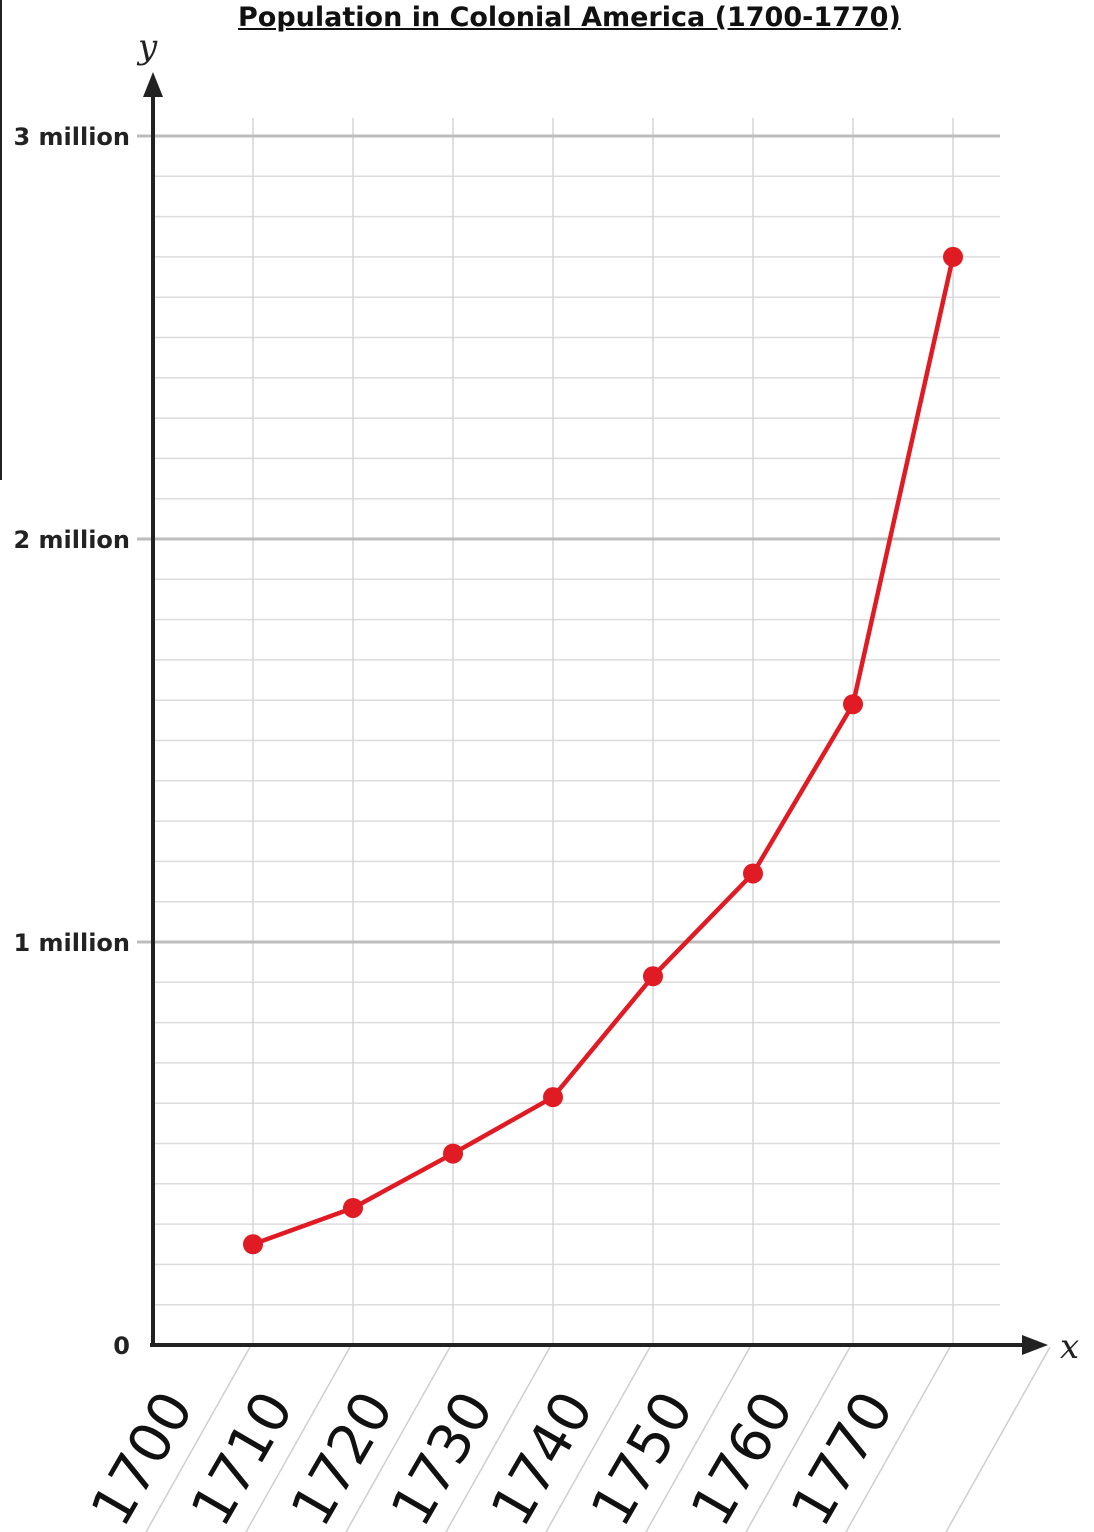 This screenshot has height=1532, width=1094. I want to click on y-tick-label: 3 million, so click(71, 137).